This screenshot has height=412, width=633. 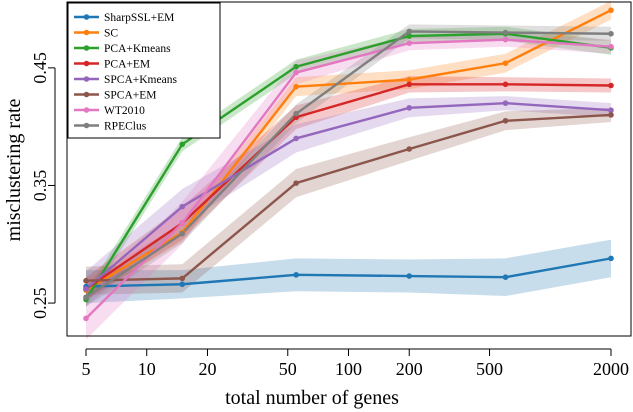 I want to click on legend-marker-pca-kmeans, so click(x=86, y=48).